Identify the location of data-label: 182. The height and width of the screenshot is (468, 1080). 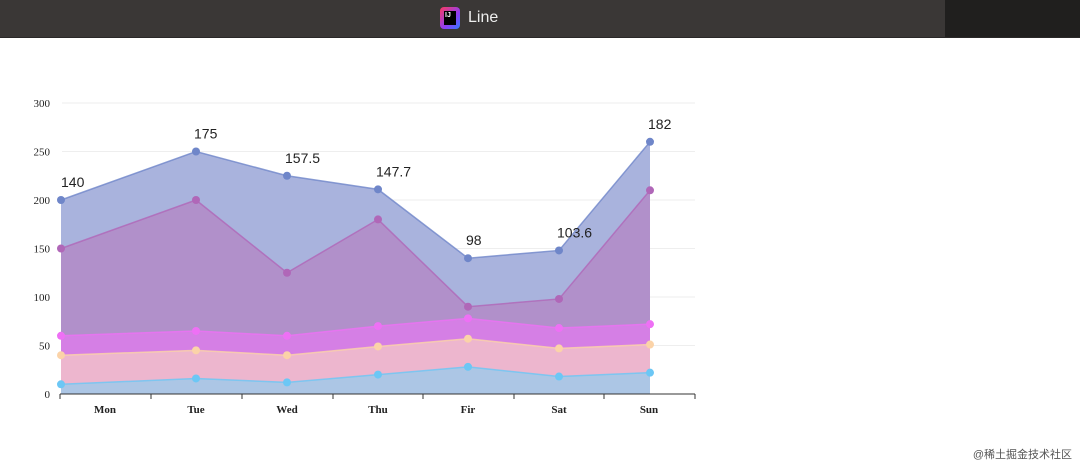
(660, 124).